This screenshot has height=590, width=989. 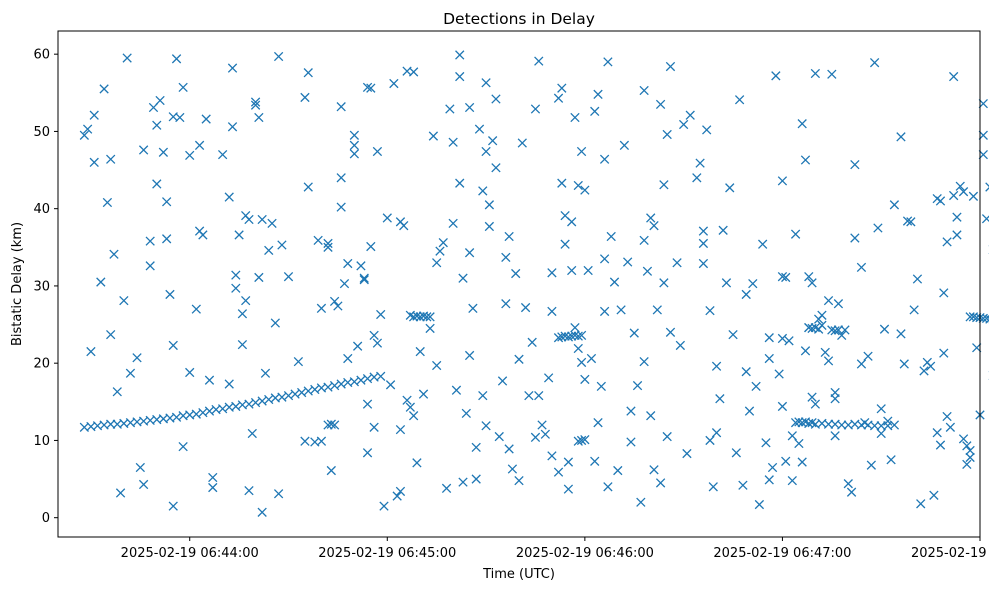 What do you see at coordinates (41, 286) in the screenshot?
I see `y-tick-label-3: 30` at bounding box center [41, 286].